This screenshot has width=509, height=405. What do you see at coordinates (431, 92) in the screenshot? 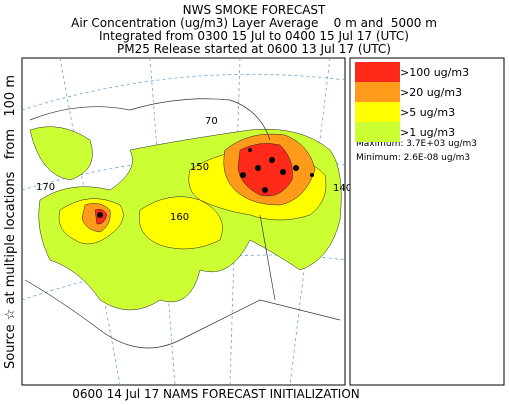
I see `legend-label: >20 ug/m3` at bounding box center [431, 92].